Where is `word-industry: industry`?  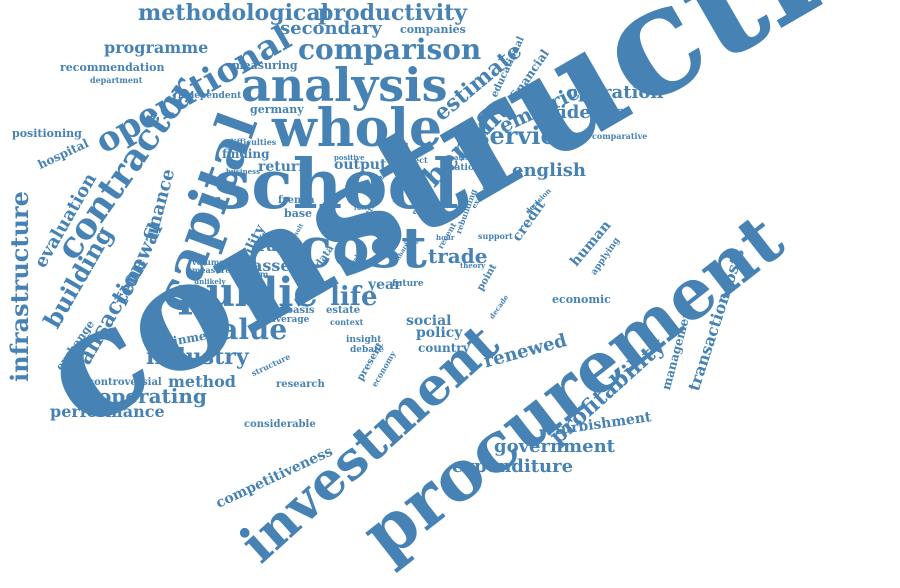 word-industry: industry is located at coordinates (197, 357).